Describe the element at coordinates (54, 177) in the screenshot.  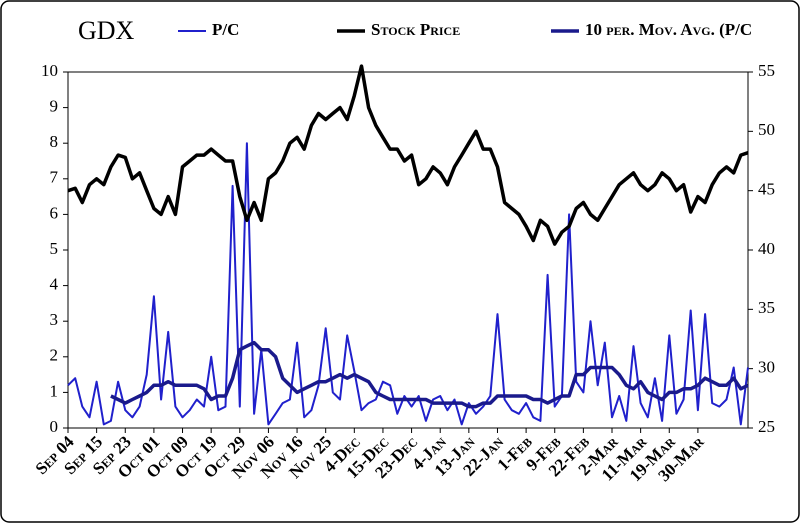
I see `y-tick-label: 7` at that location.